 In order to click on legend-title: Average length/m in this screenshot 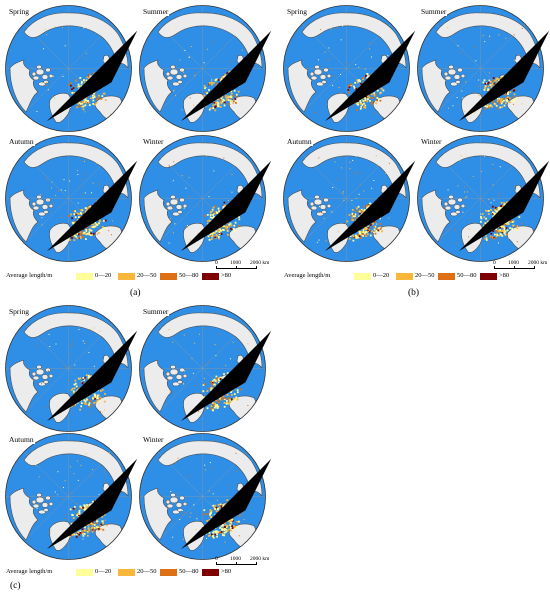, I will do `click(307, 275)`.